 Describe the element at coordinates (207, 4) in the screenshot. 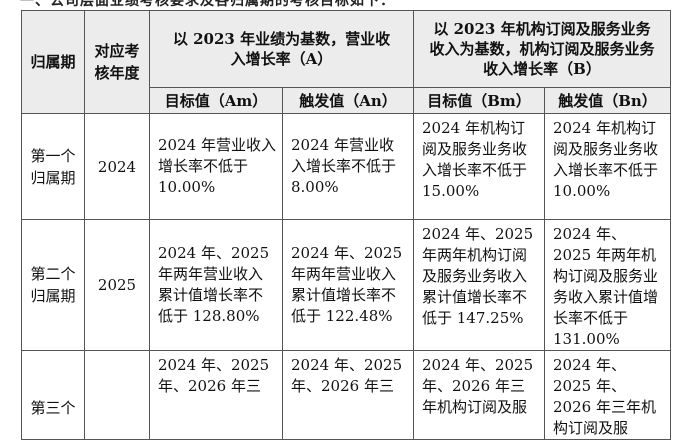

I see `cut-off-heading: 一、公司层面业绩考核要求及各归属期的考核目标如下：` at that location.